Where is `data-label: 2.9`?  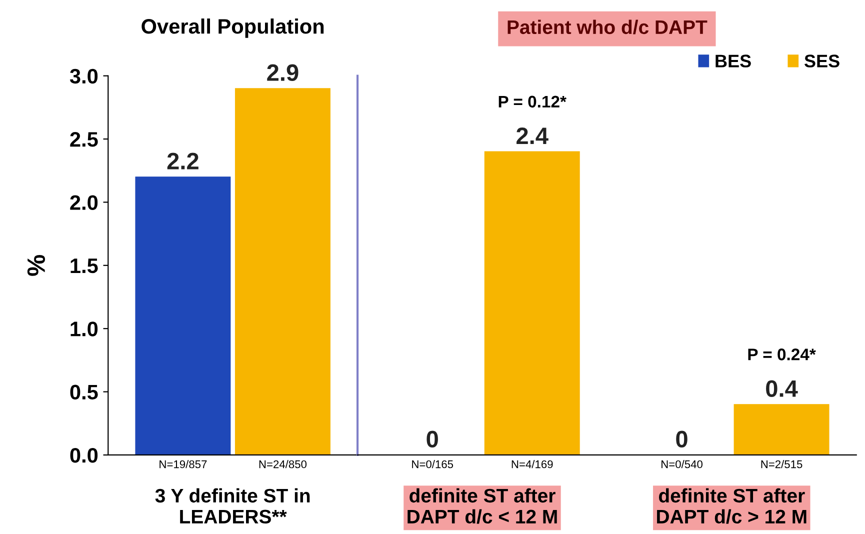
data-label: 2.9 is located at coordinates (282, 73).